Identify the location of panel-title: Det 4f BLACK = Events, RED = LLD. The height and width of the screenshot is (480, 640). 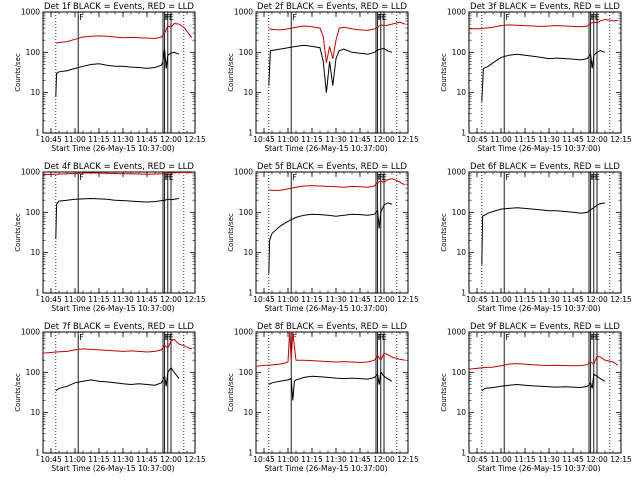
(119, 167).